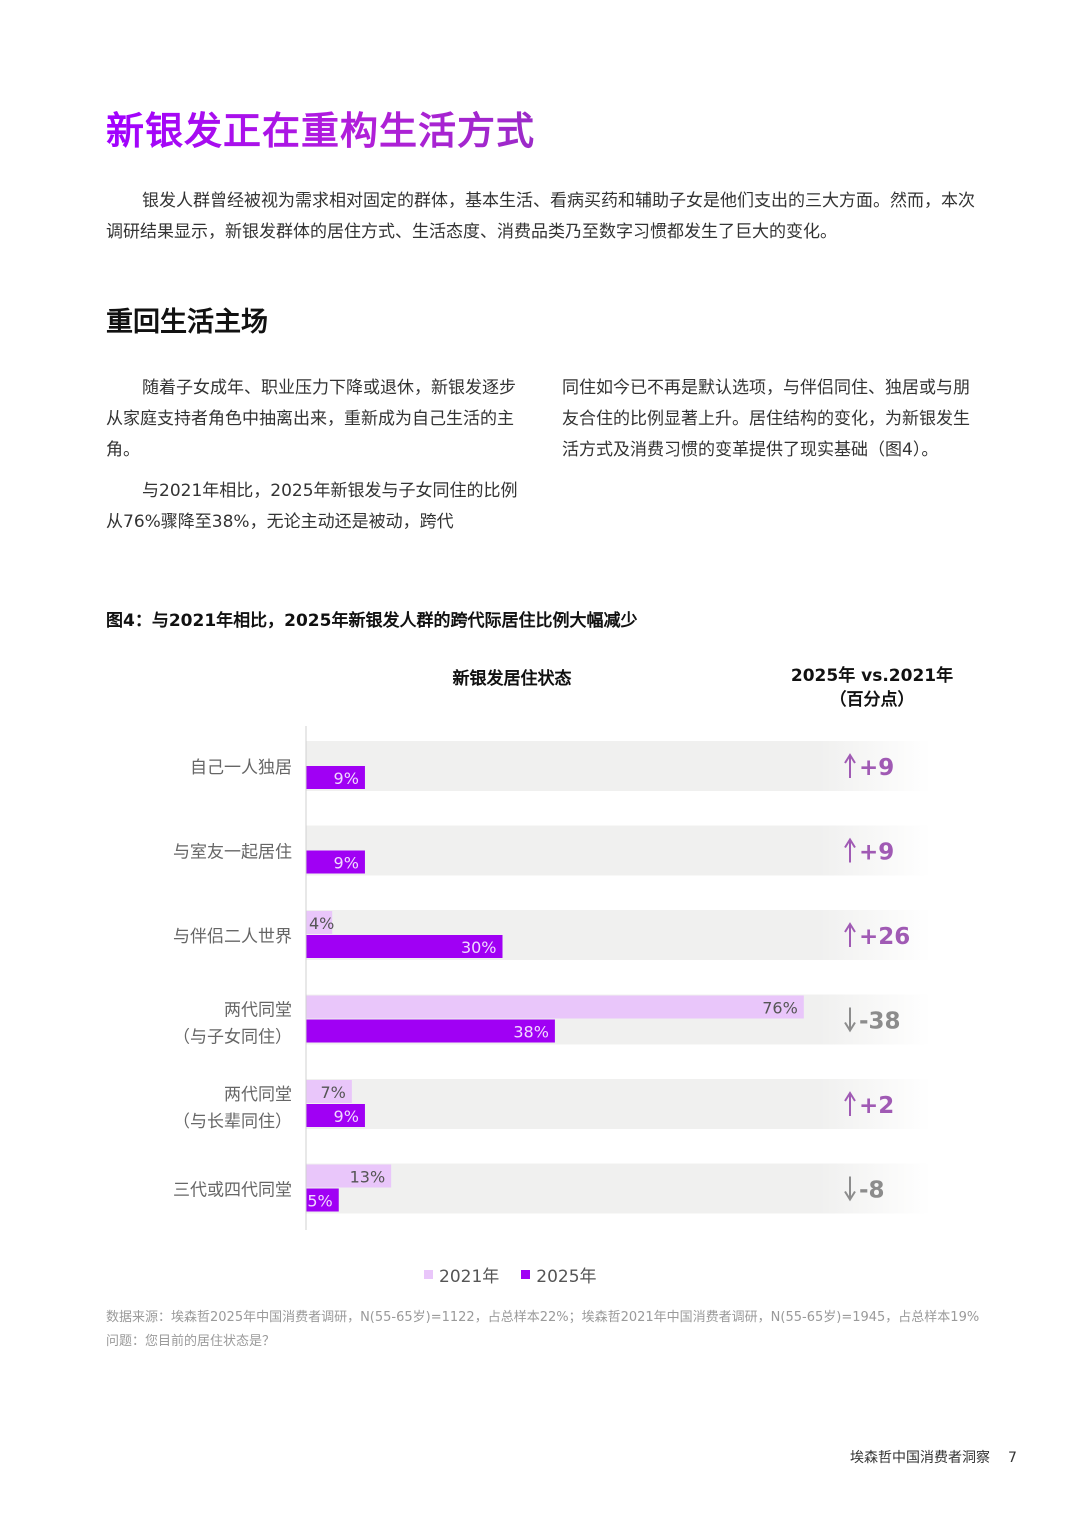 The width and height of the screenshot is (1080, 1518). What do you see at coordinates (479, 947) in the screenshot?
I see `bar-2025-label: 30%` at bounding box center [479, 947].